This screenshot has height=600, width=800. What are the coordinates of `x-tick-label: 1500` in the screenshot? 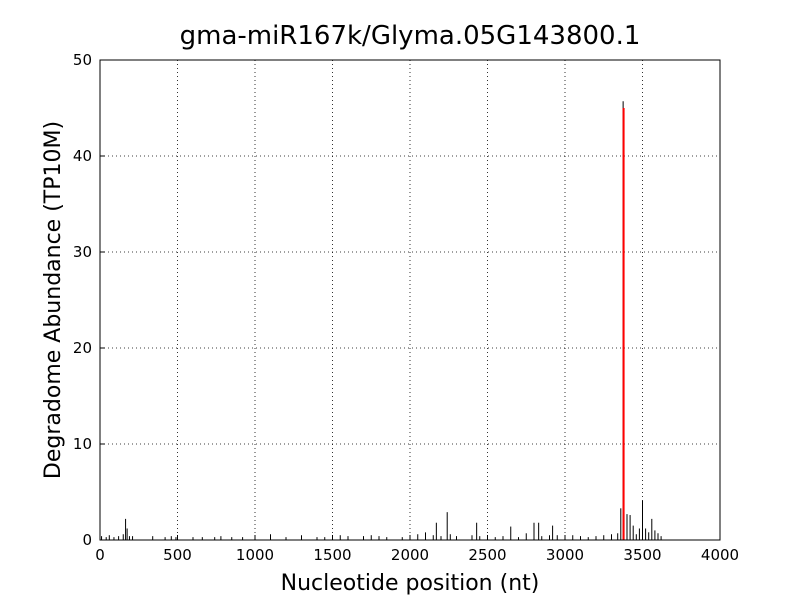 It's located at (332, 555).